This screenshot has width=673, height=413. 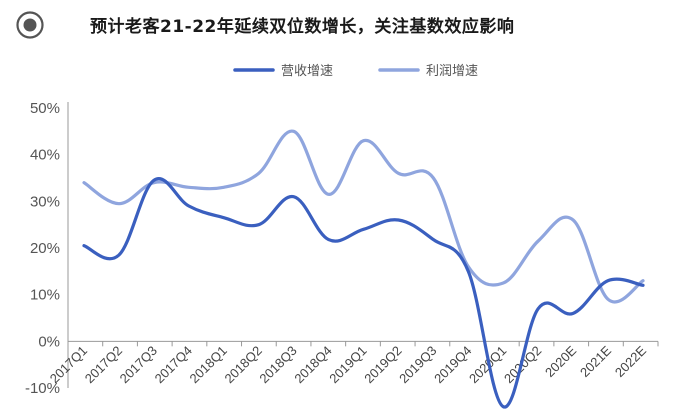 I want to click on y-tick-label: -10%, so click(x=42, y=388).